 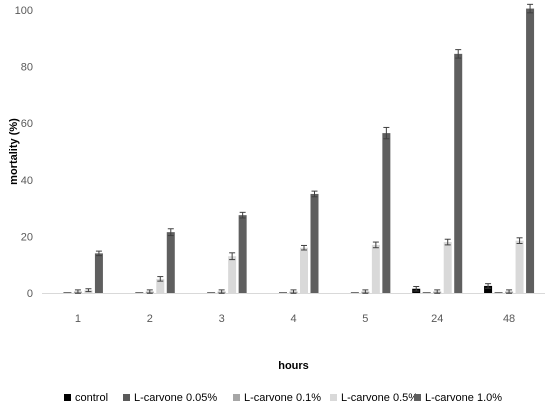 What do you see at coordinates (222, 319) in the screenshot?
I see `x-tick-label: 3` at bounding box center [222, 319].